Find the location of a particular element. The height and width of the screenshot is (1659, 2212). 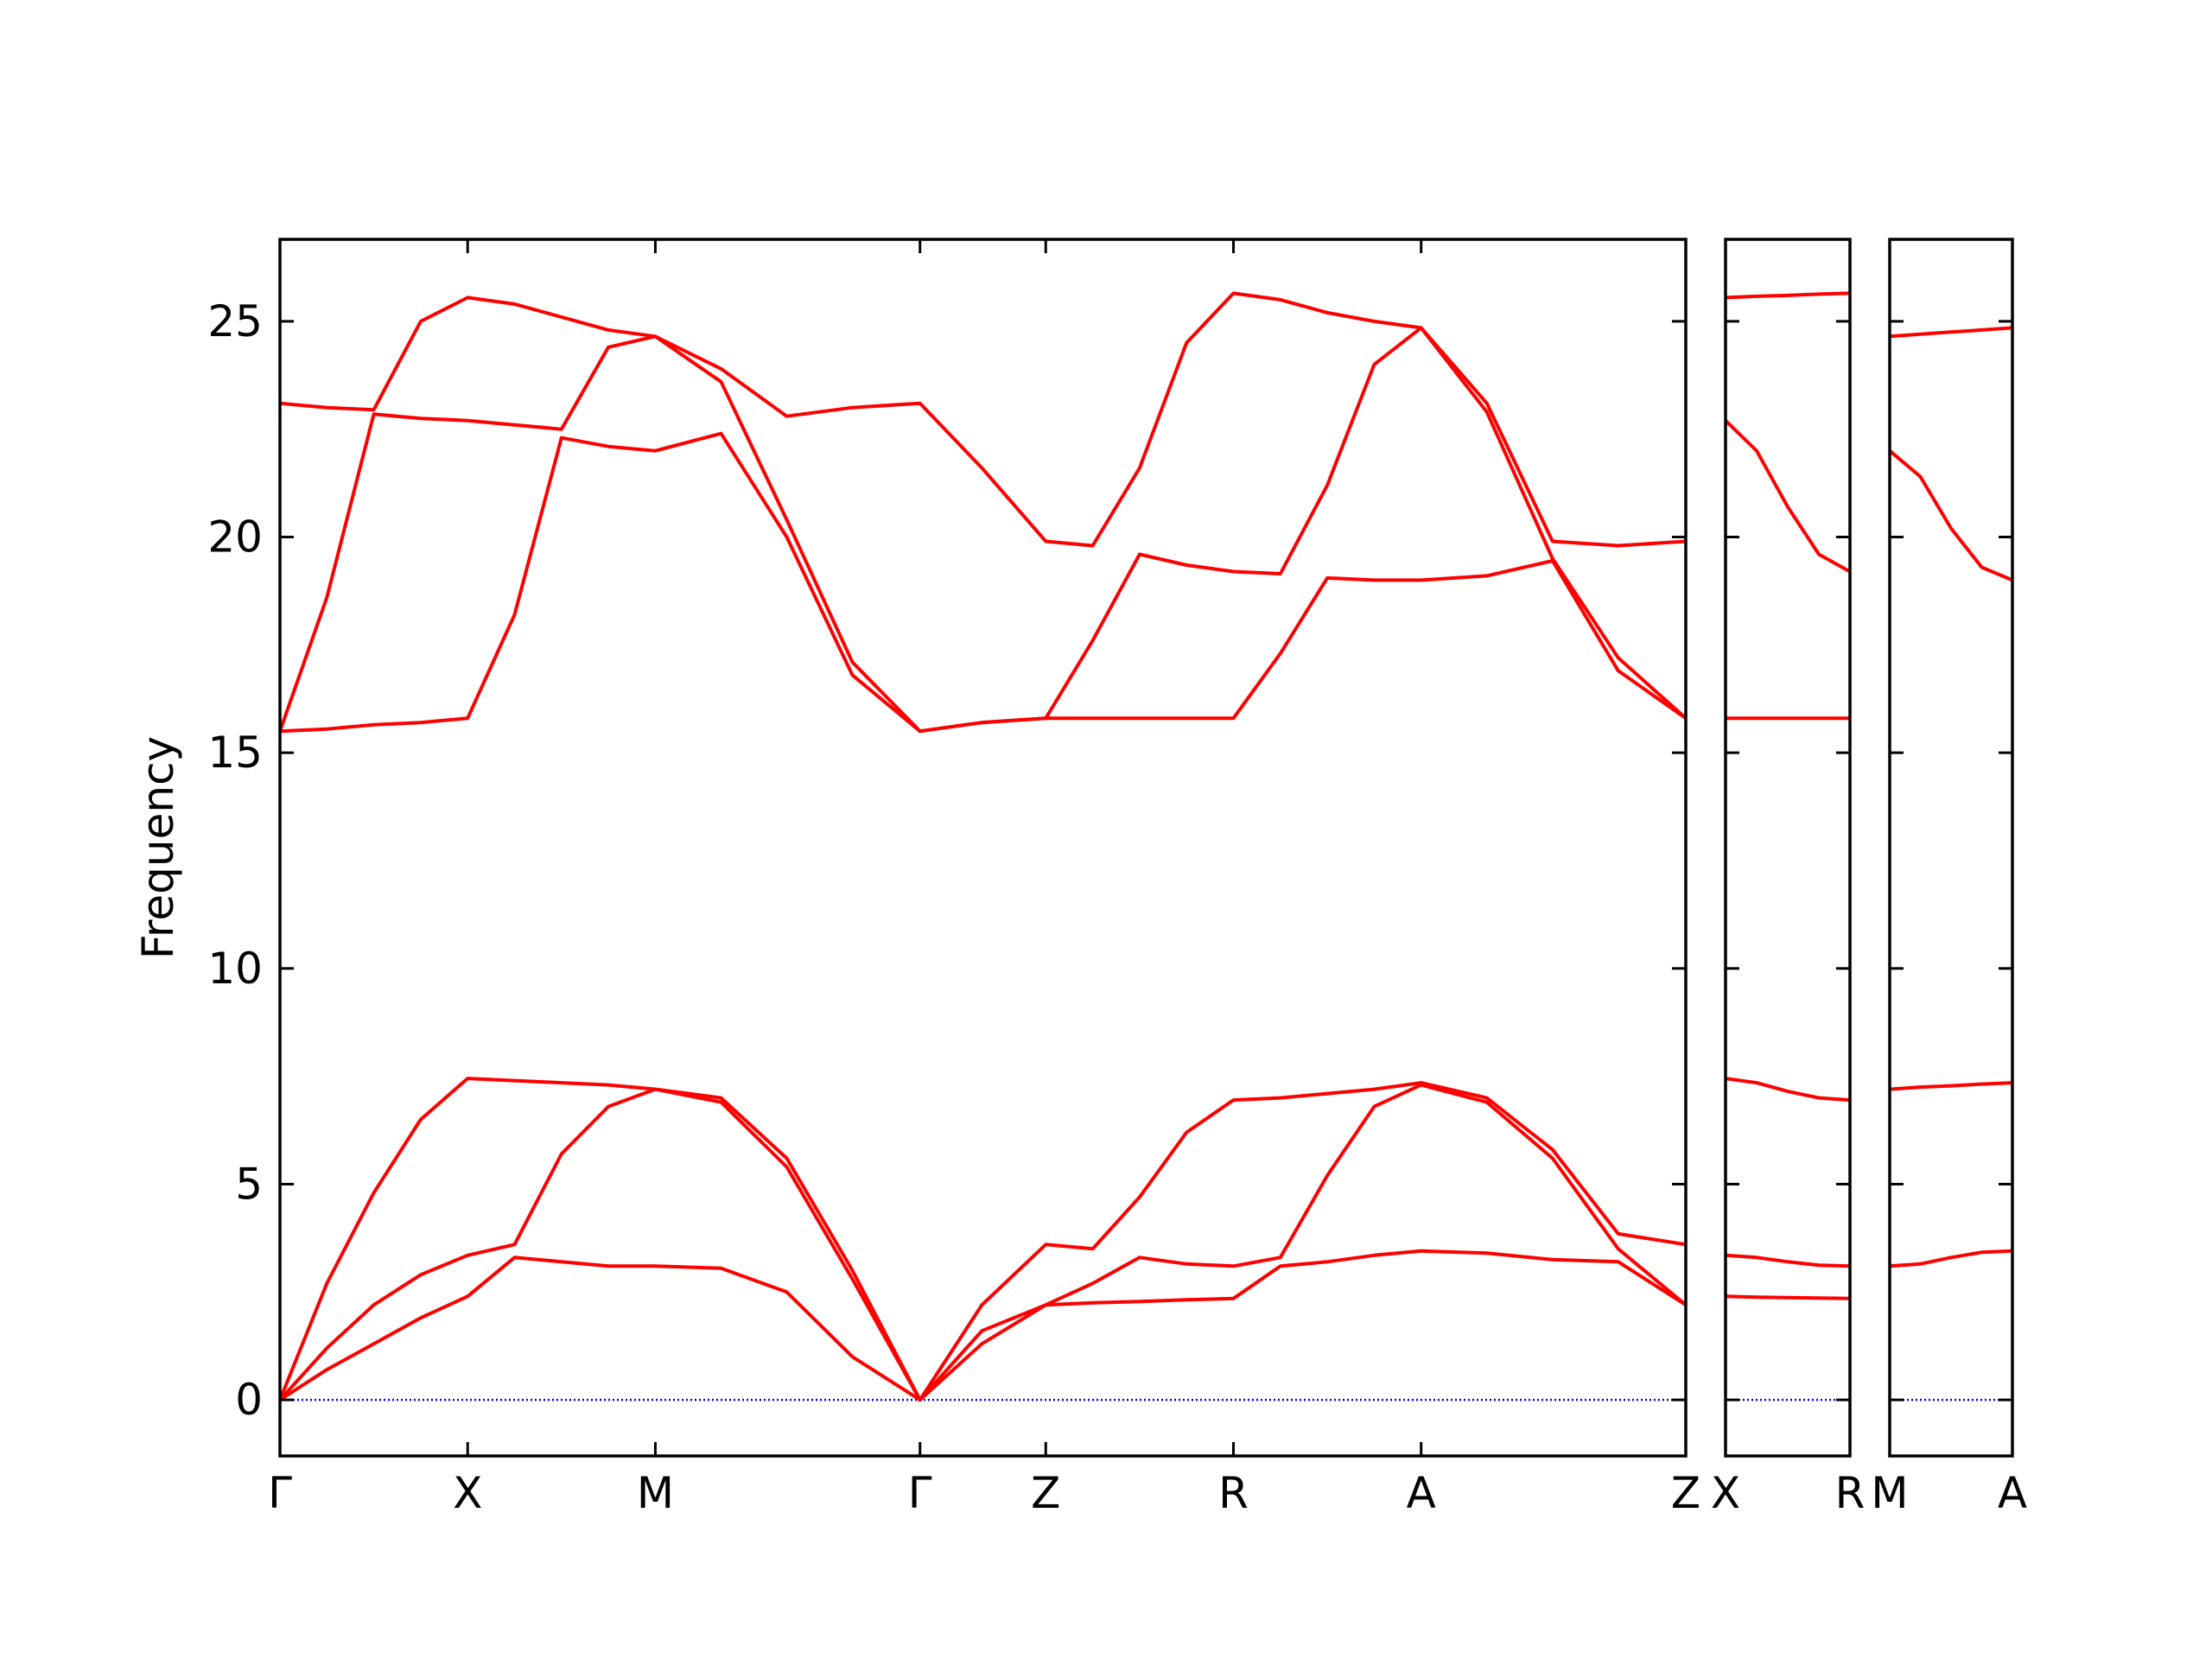

y-tick-label: 15 is located at coordinates (235, 753).